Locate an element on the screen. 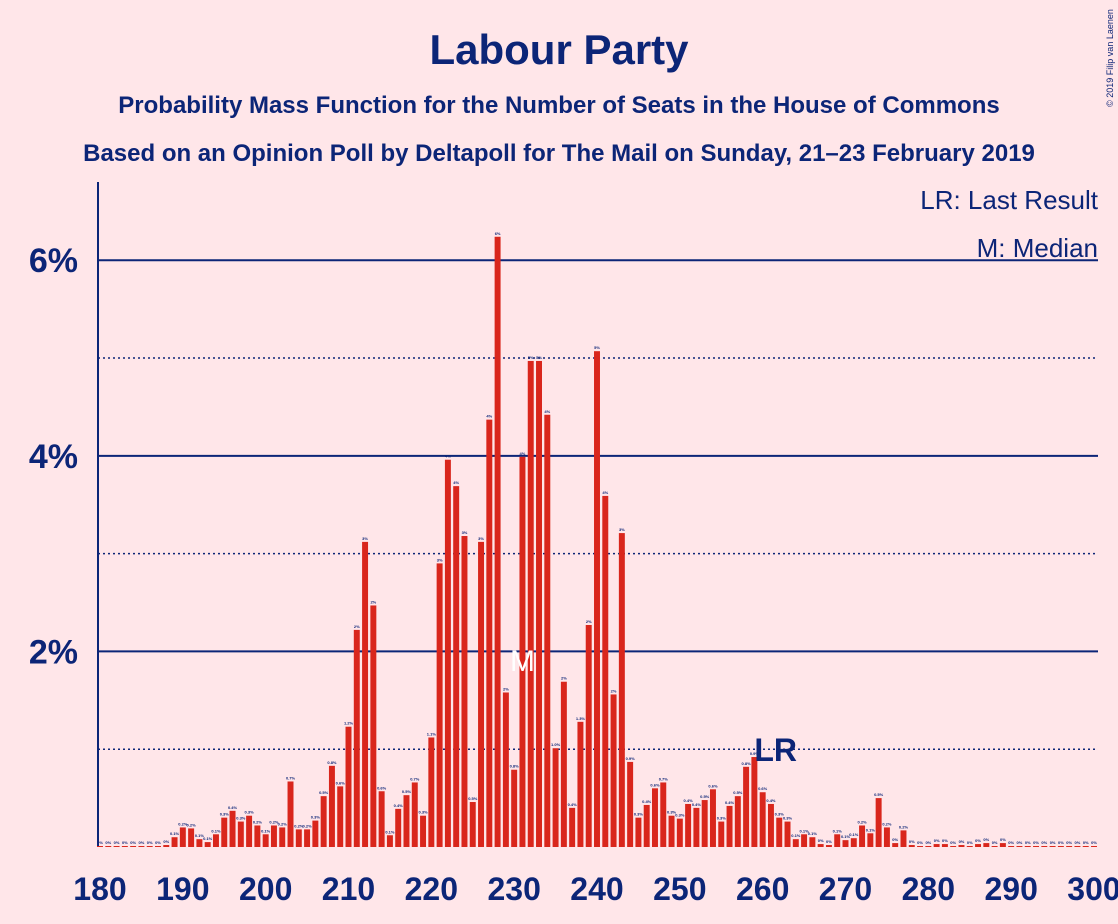 The image size is (1118, 924). legend-entry: LR: Last Result is located at coordinates (1009, 200).